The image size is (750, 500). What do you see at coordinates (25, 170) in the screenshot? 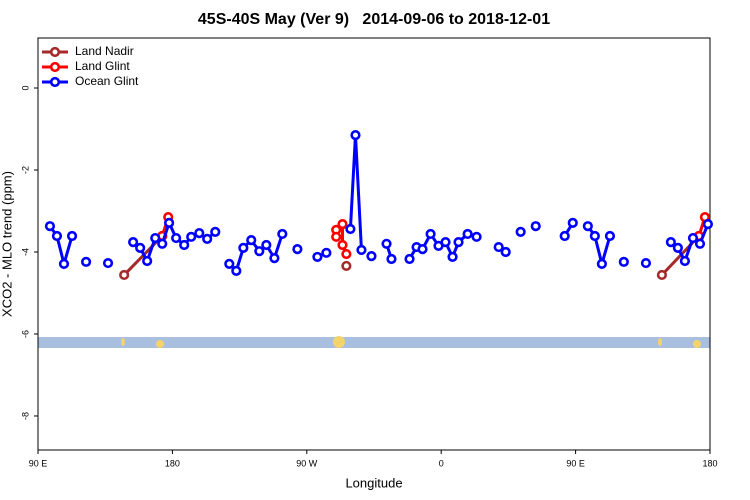
I see `y-tick-label: -2` at bounding box center [25, 170].